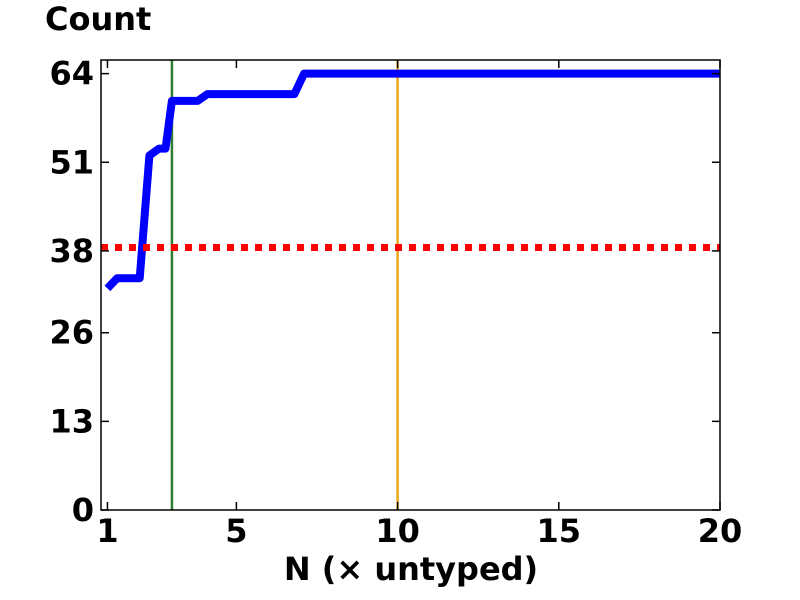 Image resolution: width=800 pixels, height=600 pixels. Describe the element at coordinates (71, 251) in the screenshot. I see `y-tick-label: 38` at that location.